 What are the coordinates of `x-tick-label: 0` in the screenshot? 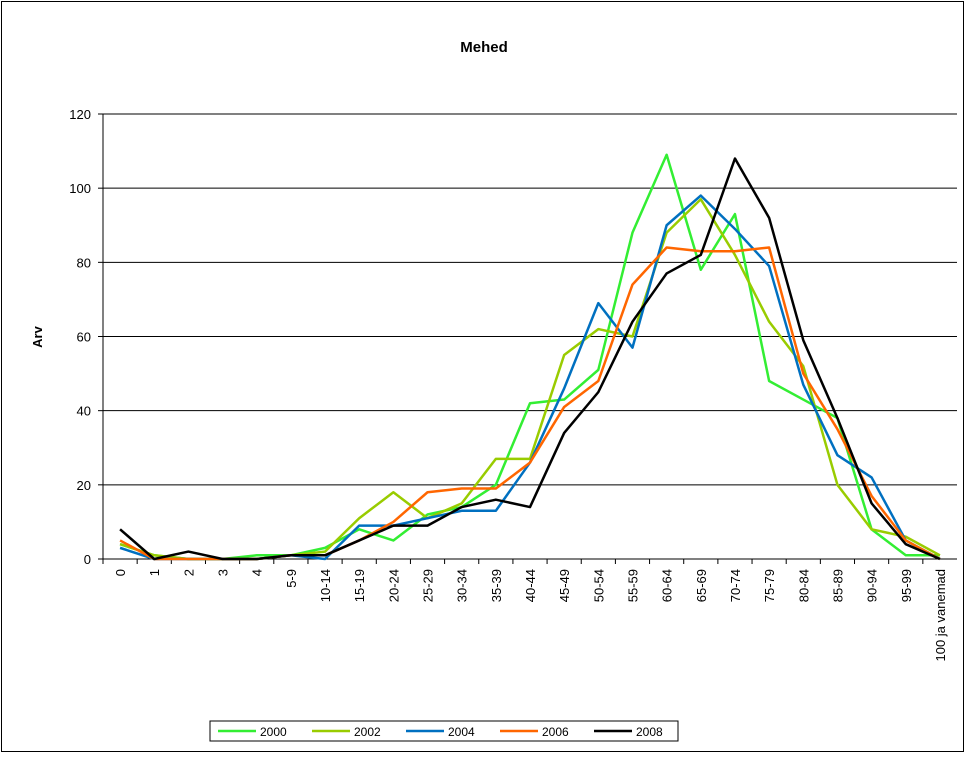 It's located at (120, 572).